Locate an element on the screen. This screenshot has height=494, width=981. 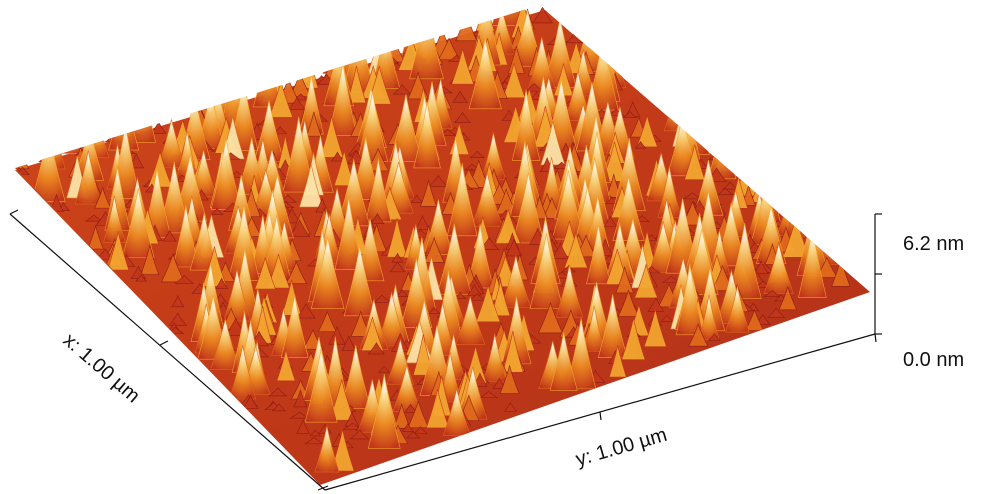
z-min-label: 0.0 nm is located at coordinates (933, 360).